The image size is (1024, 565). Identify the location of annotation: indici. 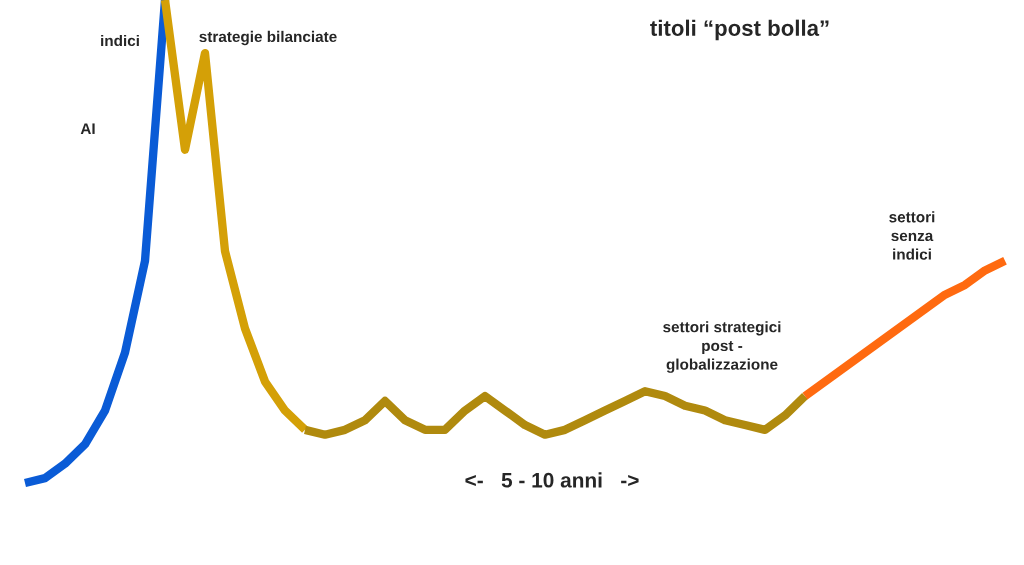
(120, 40).